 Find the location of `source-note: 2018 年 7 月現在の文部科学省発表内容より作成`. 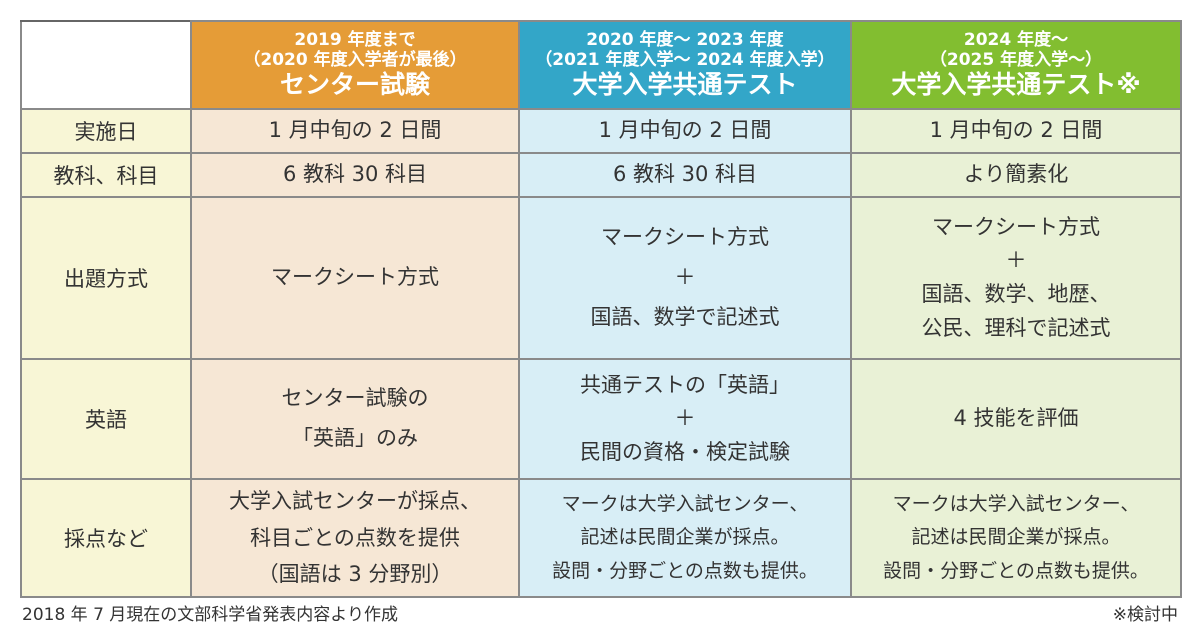

source-note: 2018 年 7 月現在の文部科学省発表内容より作成 is located at coordinates (210, 615).